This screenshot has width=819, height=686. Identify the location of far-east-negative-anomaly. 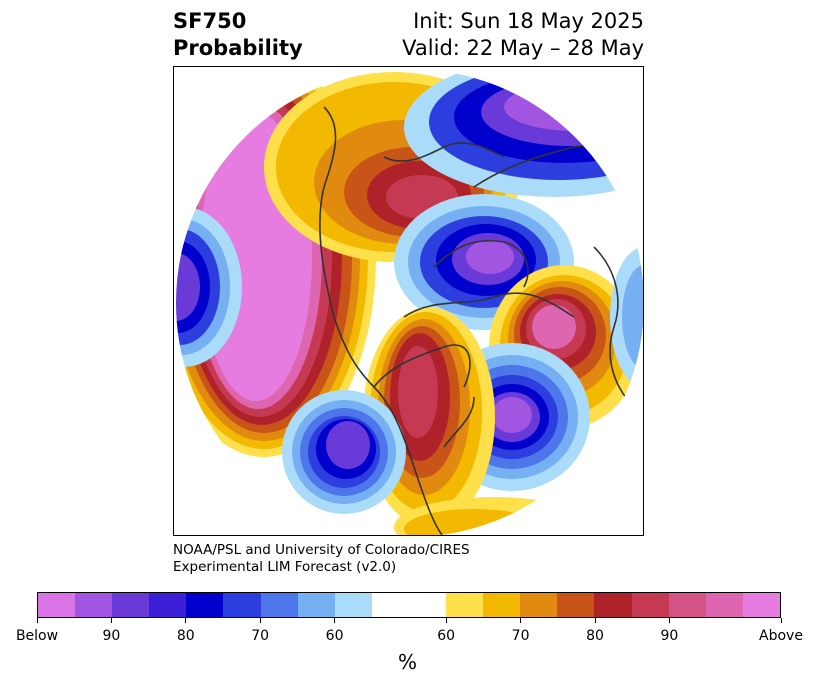
(626, 317).